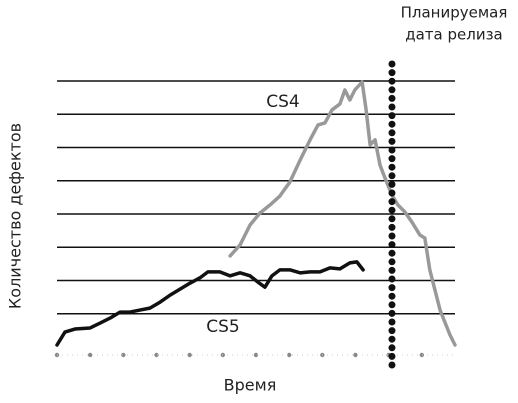  What do you see at coordinates (454, 13) in the screenshot?
I see `release-label: Планируемая` at bounding box center [454, 13].